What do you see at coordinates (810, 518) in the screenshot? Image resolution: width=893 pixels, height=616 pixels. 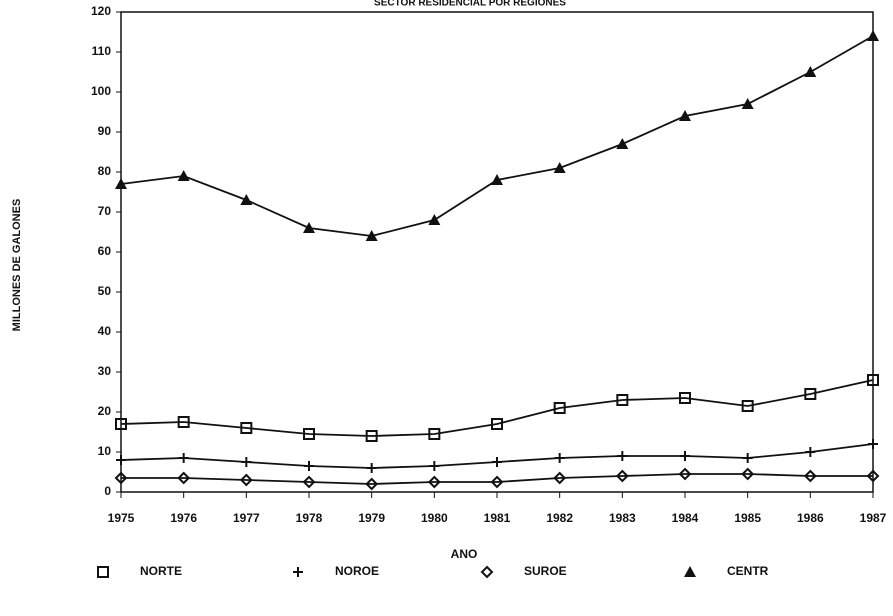 I see `x-tick-label: 1986` at bounding box center [810, 518].